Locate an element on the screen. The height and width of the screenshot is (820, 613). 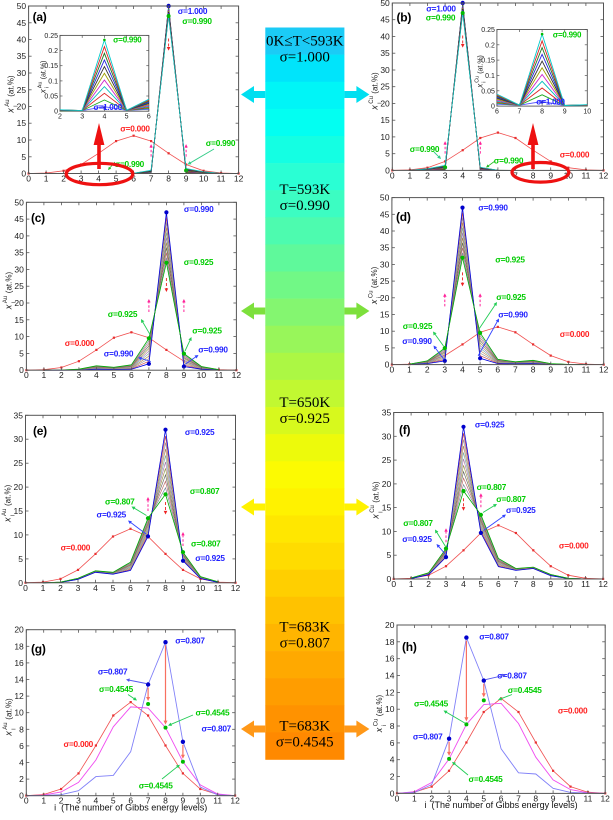
svg-text: 0.05 is located at coordinates (488, 91).